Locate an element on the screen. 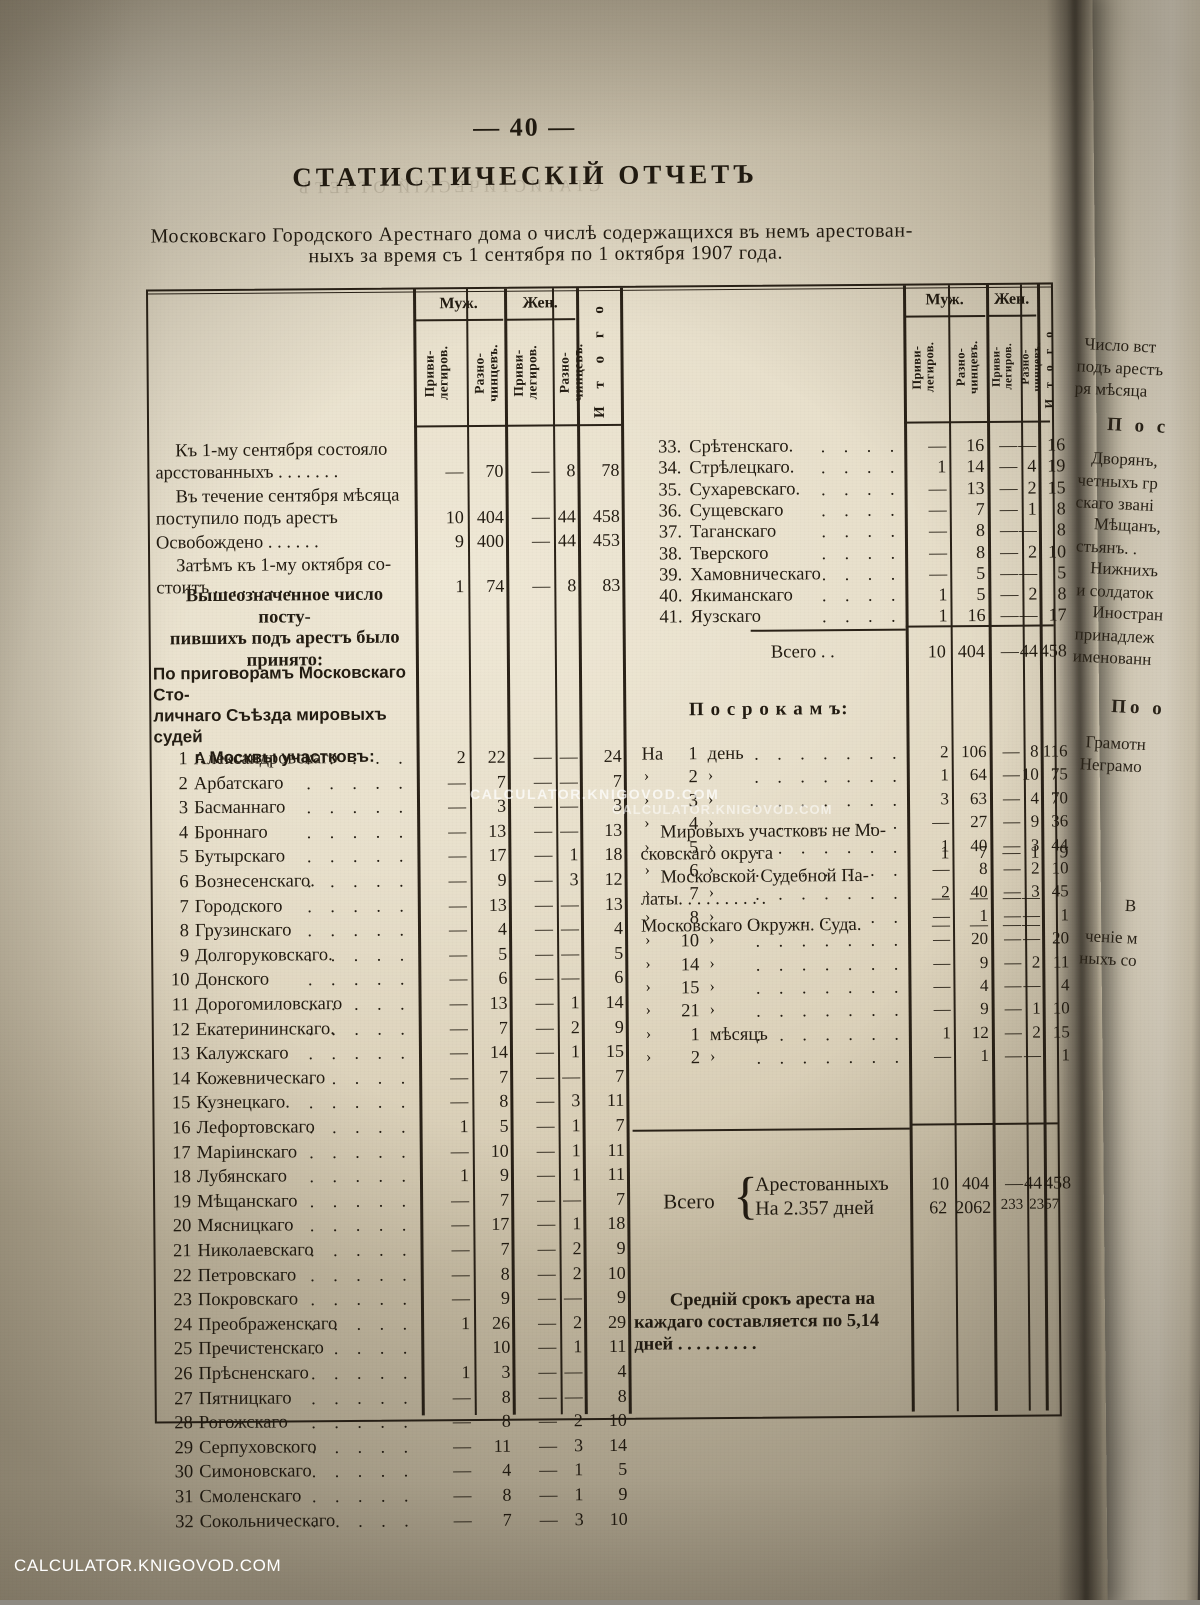 The height and width of the screenshot is (1605, 1200). cell-mp: 10 is located at coordinates (454, 517).